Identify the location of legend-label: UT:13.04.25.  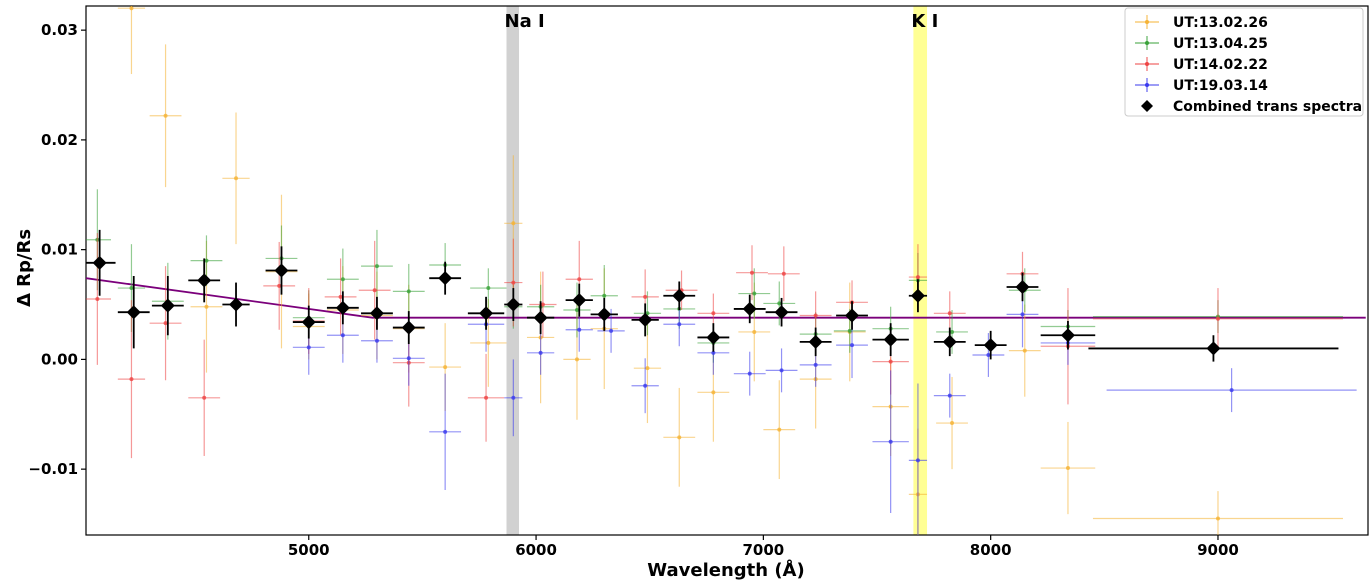
(1220, 44).